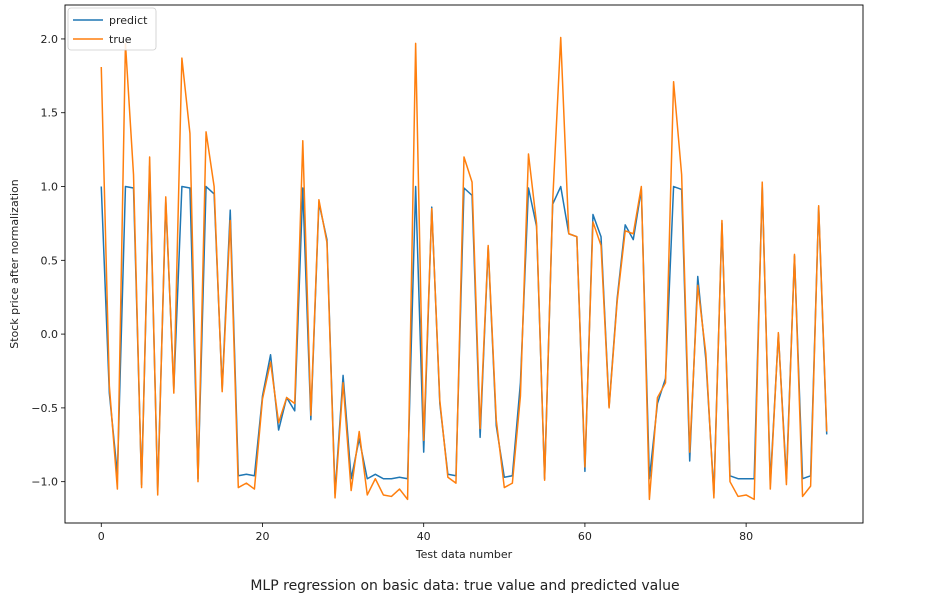 The height and width of the screenshot is (601, 930). Describe the element at coordinates (44, 482) in the screenshot. I see `y-tick-label: −1.0` at that location.